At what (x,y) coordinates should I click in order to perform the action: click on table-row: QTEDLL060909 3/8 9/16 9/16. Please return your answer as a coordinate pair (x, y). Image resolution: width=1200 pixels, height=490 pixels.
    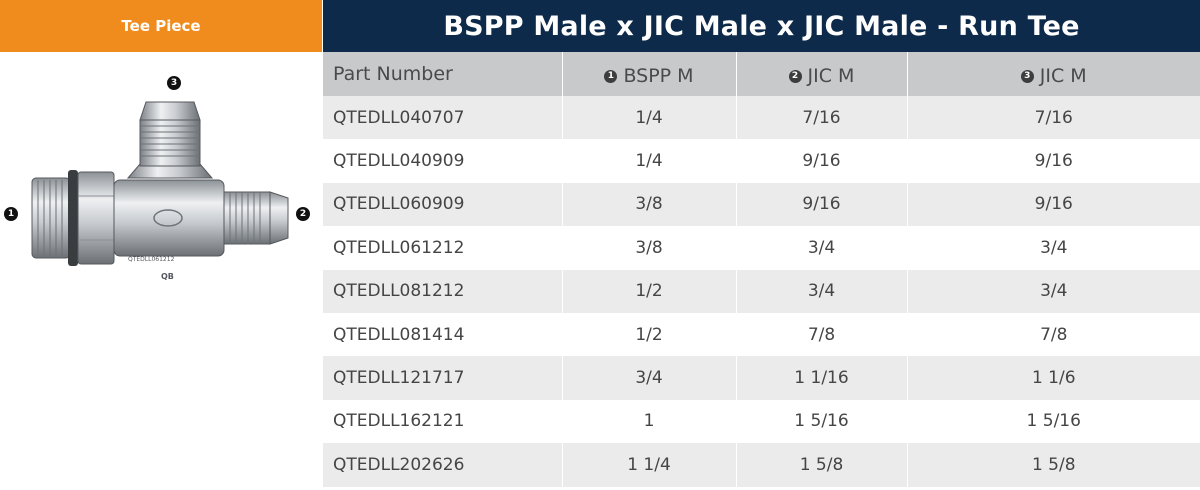
    Looking at the image, I should click on (761, 204).